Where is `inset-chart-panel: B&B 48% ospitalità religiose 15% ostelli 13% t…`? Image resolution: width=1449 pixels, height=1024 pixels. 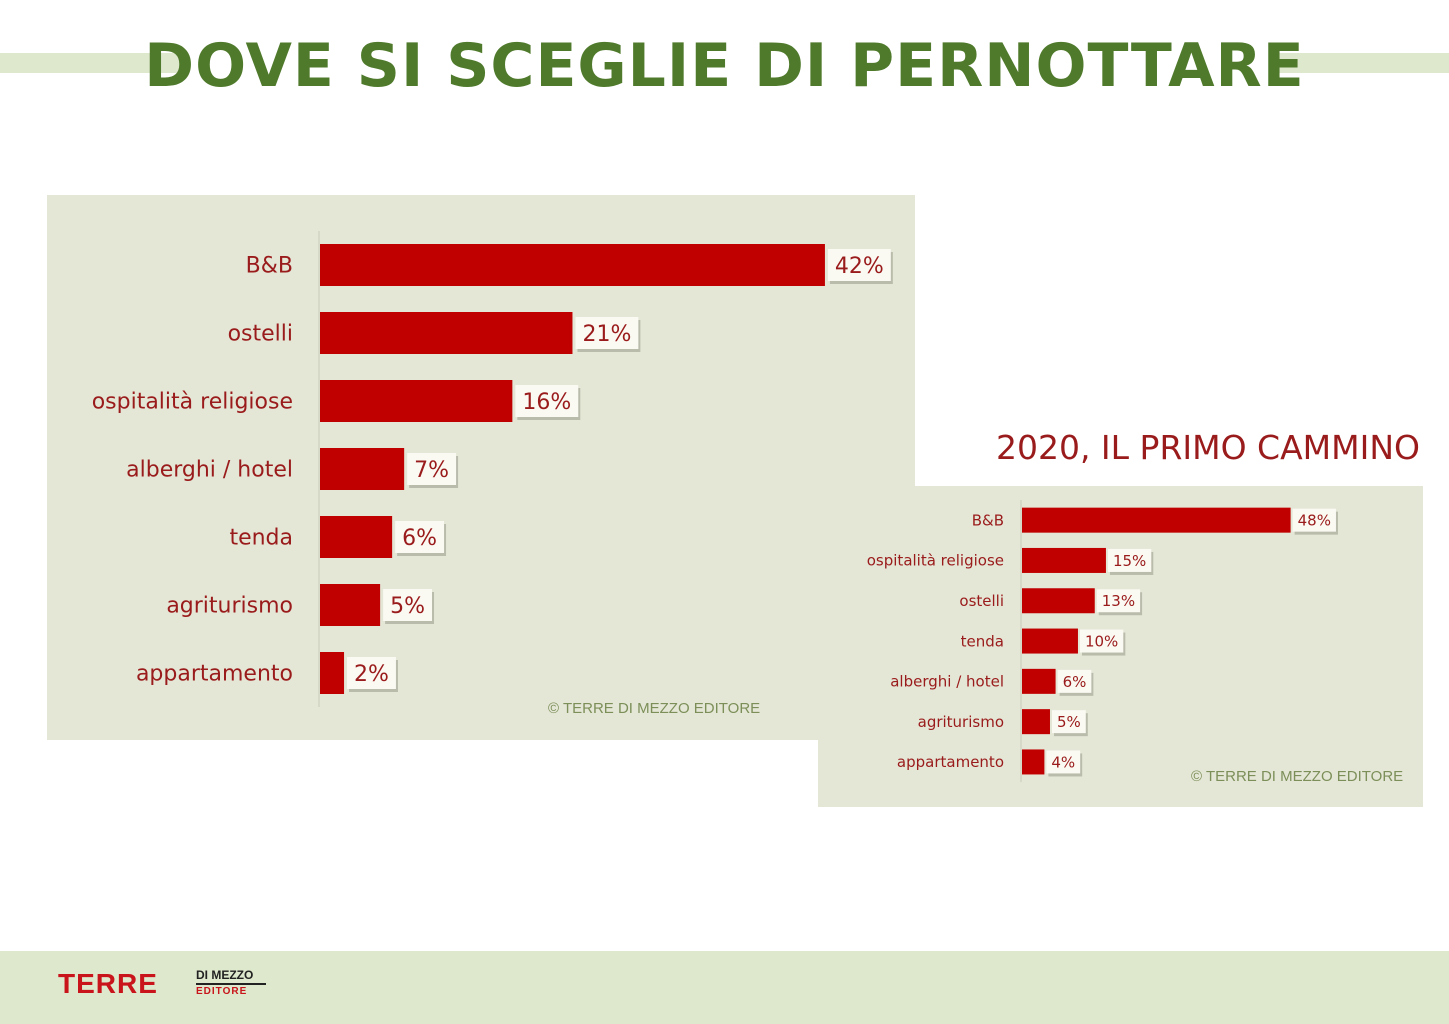
inset-chart-panel: B&B 48% ospitalità religiose 15% ostelli 13% t… is located at coordinates (1120, 646).